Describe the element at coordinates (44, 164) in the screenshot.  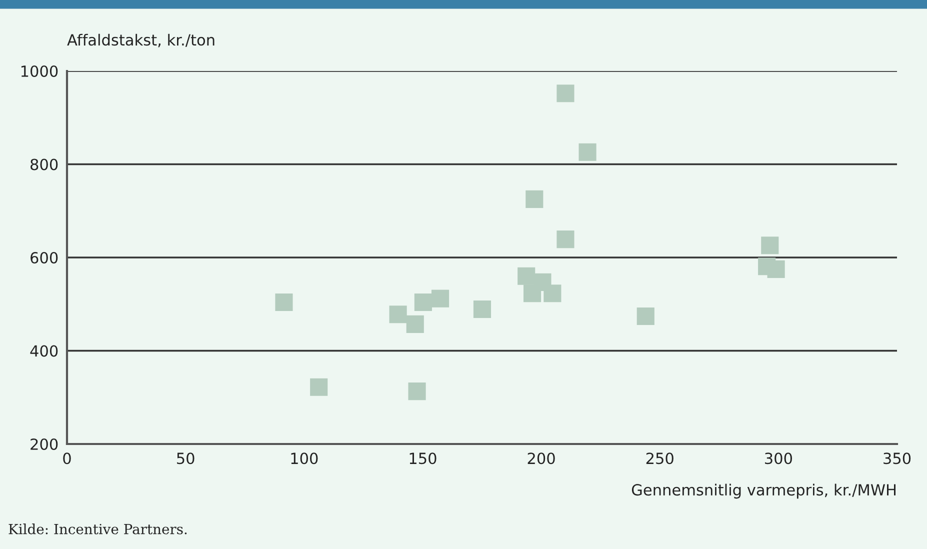
I see `y-tick-label: 800` at that location.